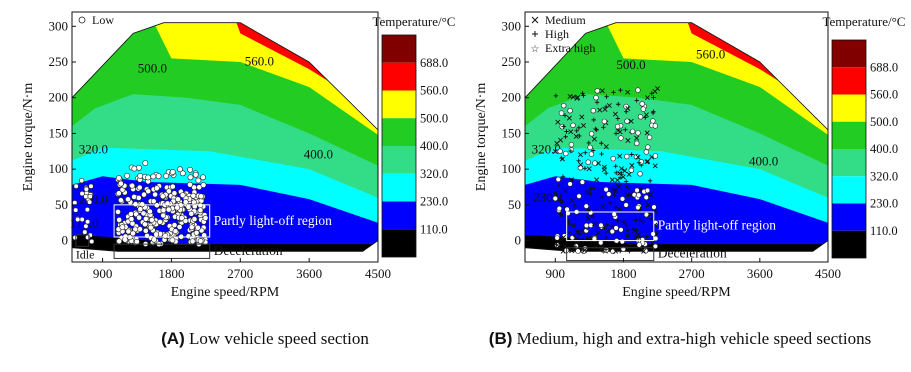 The width and height of the screenshot is (911, 372). What do you see at coordinates (760, 273) in the screenshot?
I see `x-tick-label: 3600` at bounding box center [760, 273].